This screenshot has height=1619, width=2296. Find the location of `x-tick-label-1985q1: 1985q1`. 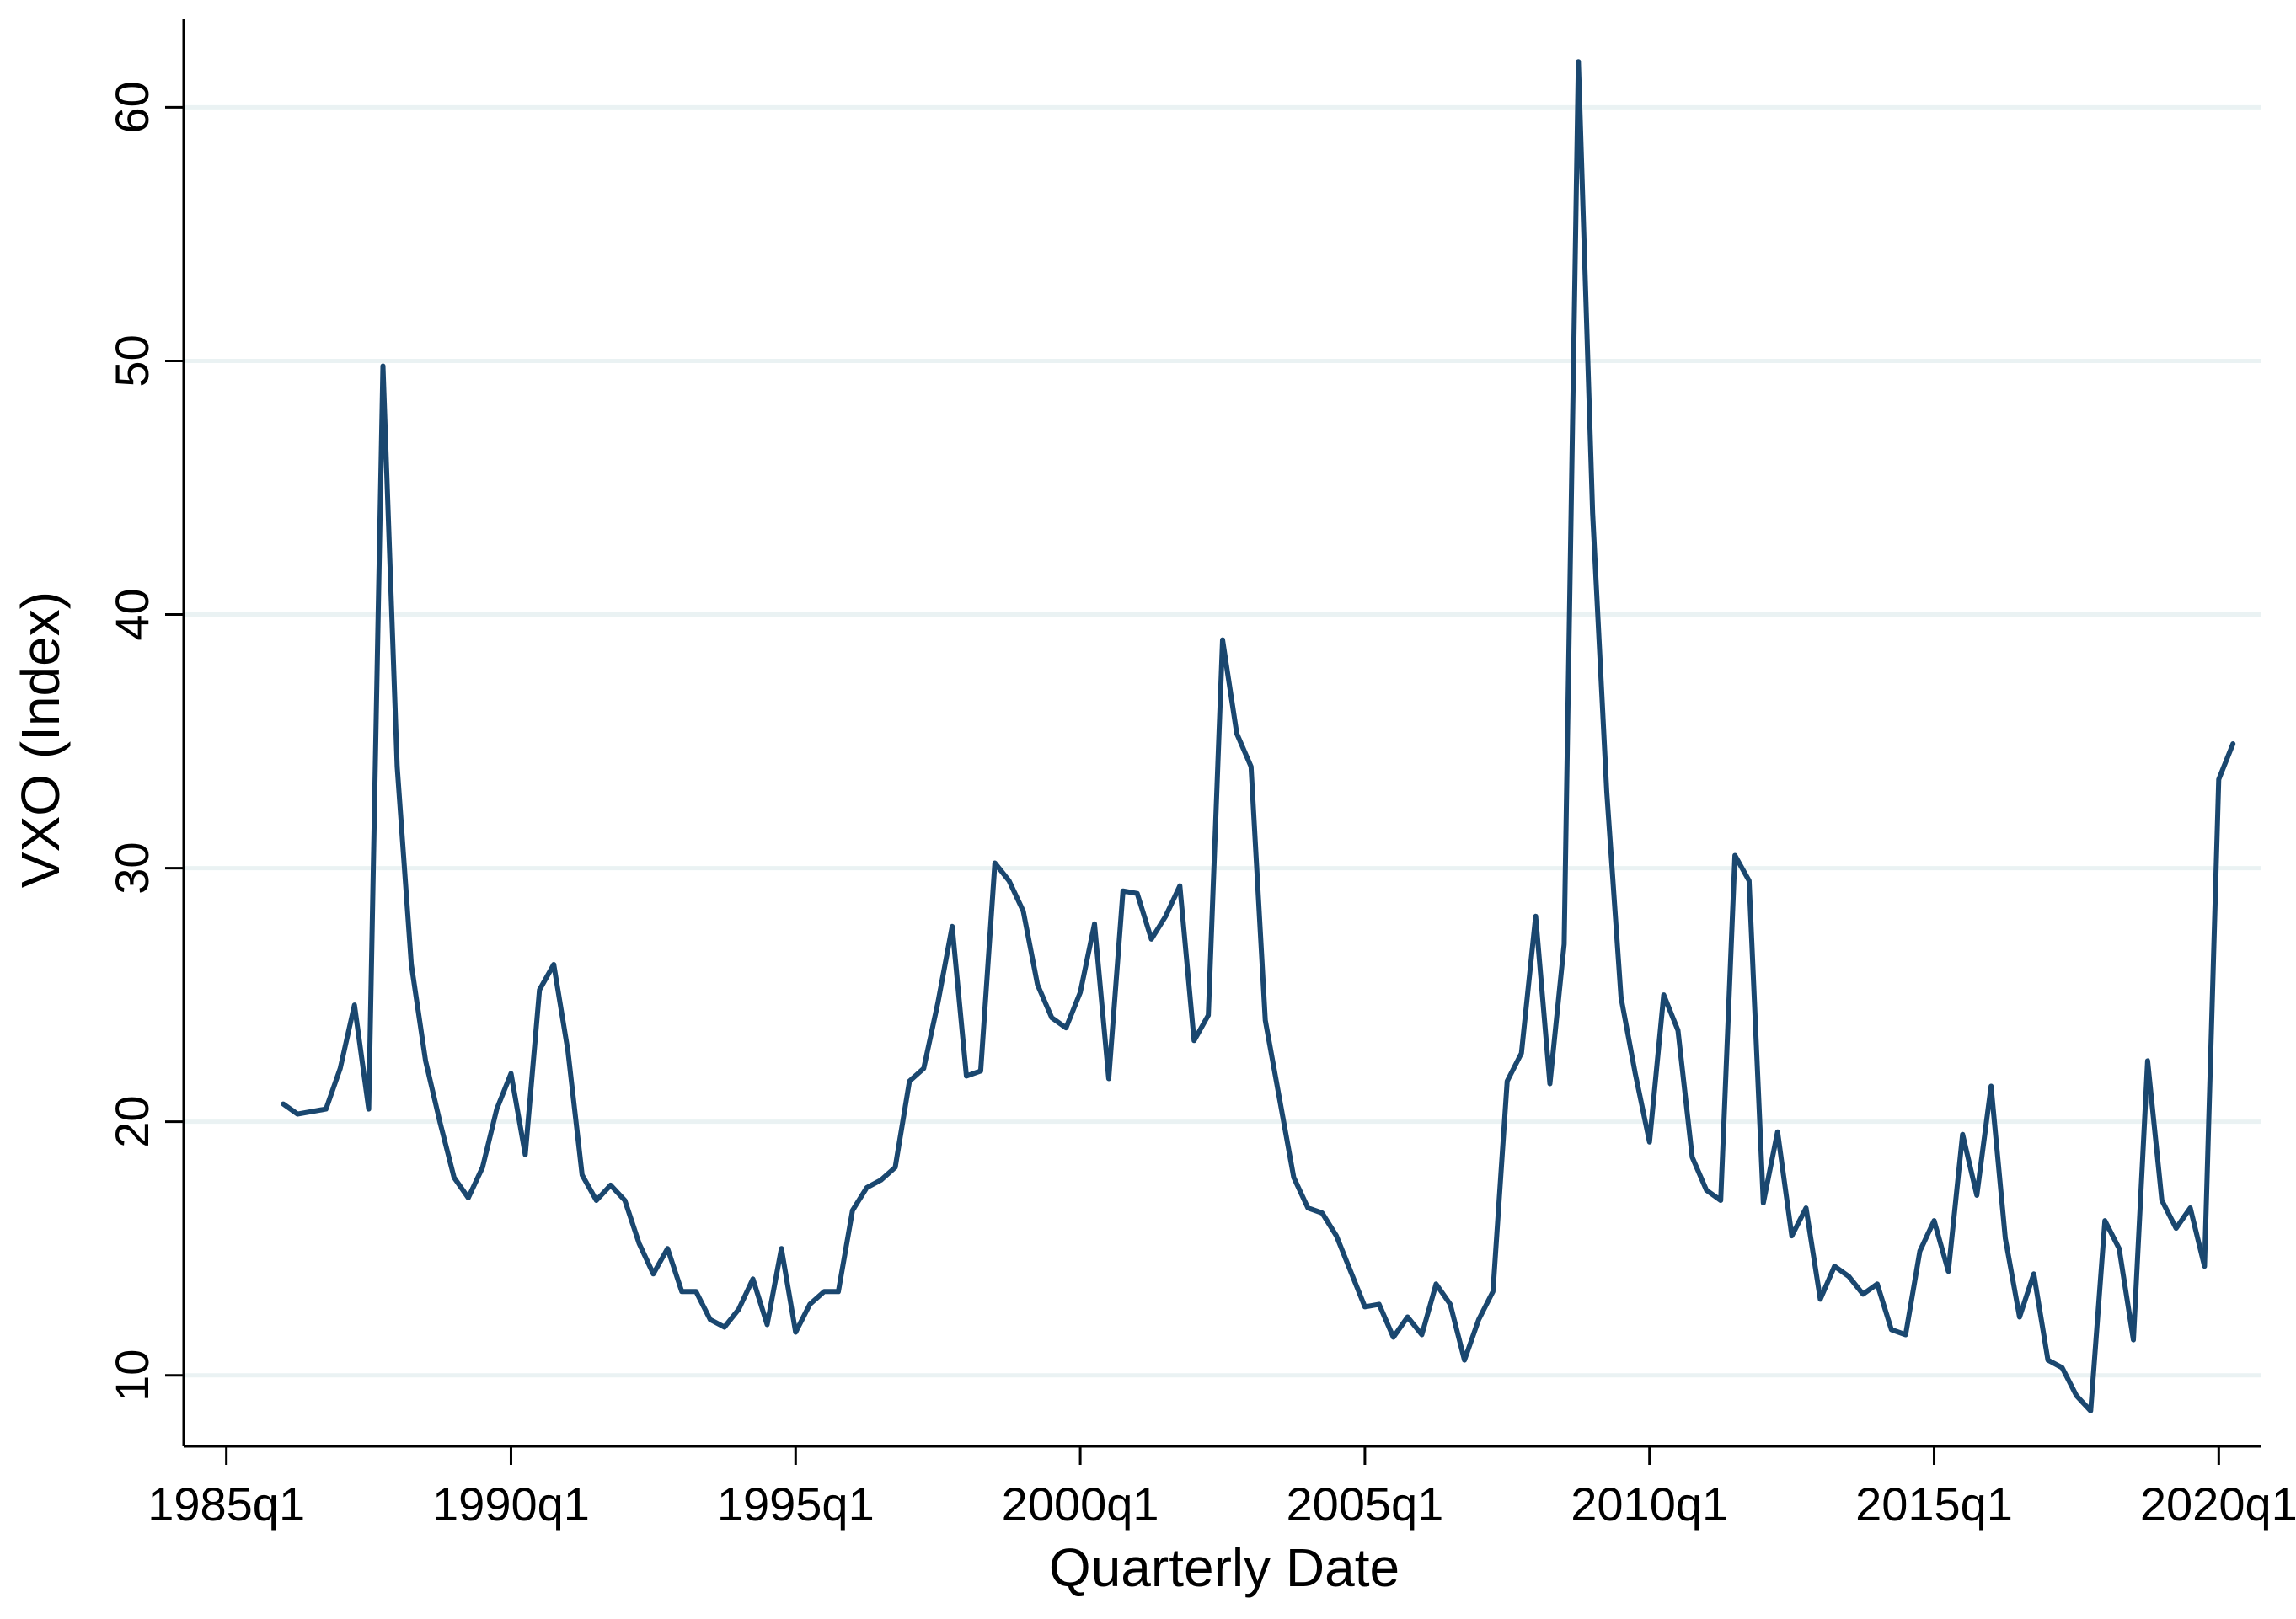

x-tick-label-1985q1: 1985q1 is located at coordinates (226, 1504).